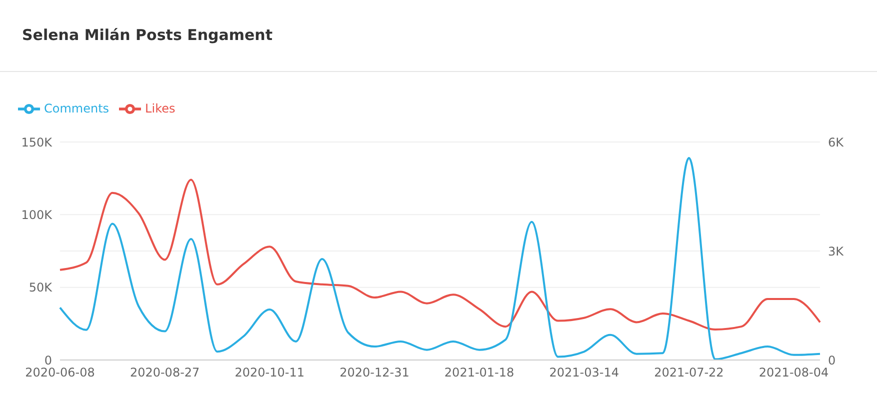  What do you see at coordinates (375, 373) in the screenshot?
I see `x-tick-label: 2020-12-31` at bounding box center [375, 373].